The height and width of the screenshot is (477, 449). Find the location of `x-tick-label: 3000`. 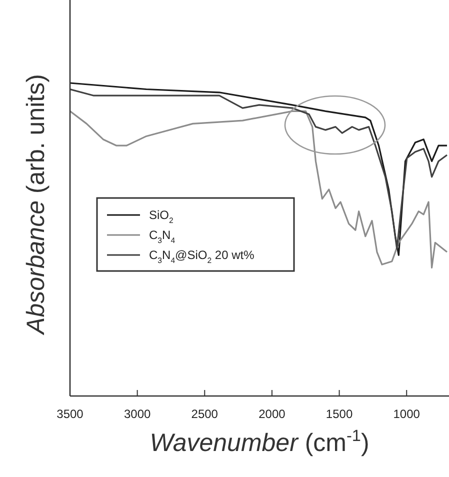

x-tick-label: 3000 is located at coordinates (137, 414).